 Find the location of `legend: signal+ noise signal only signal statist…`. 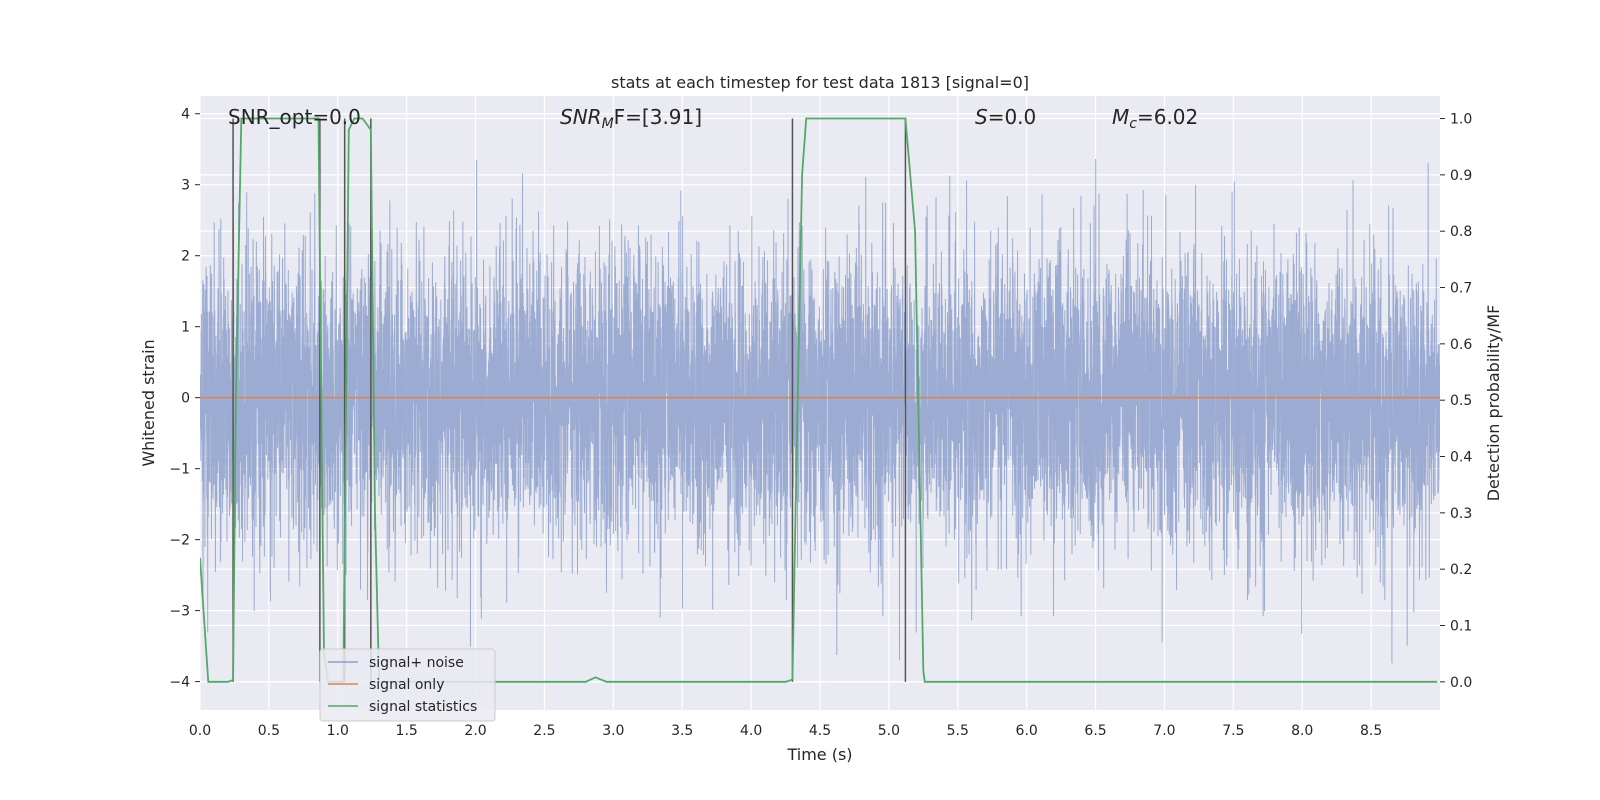

legend: signal+ noise signal only signal statist… is located at coordinates (407, 685).